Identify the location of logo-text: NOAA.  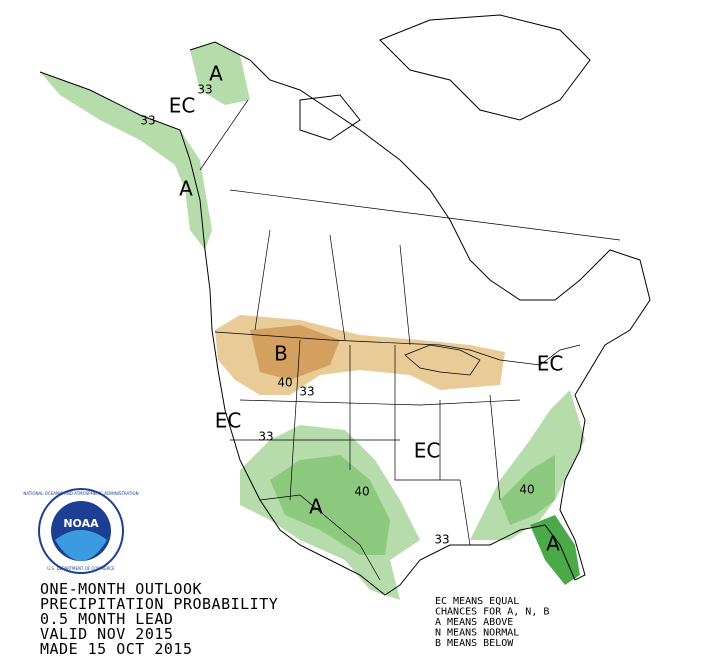
(81, 523).